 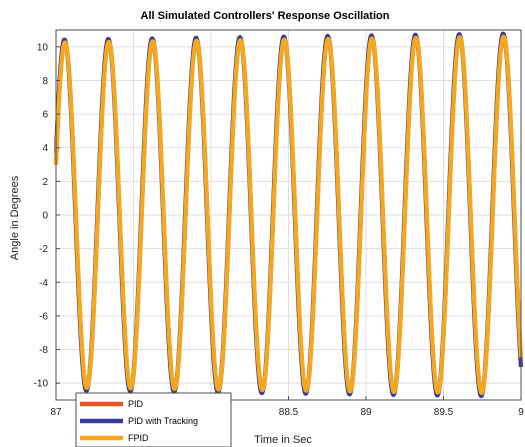 I want to click on x-tick-label: 89, so click(x=366, y=412).